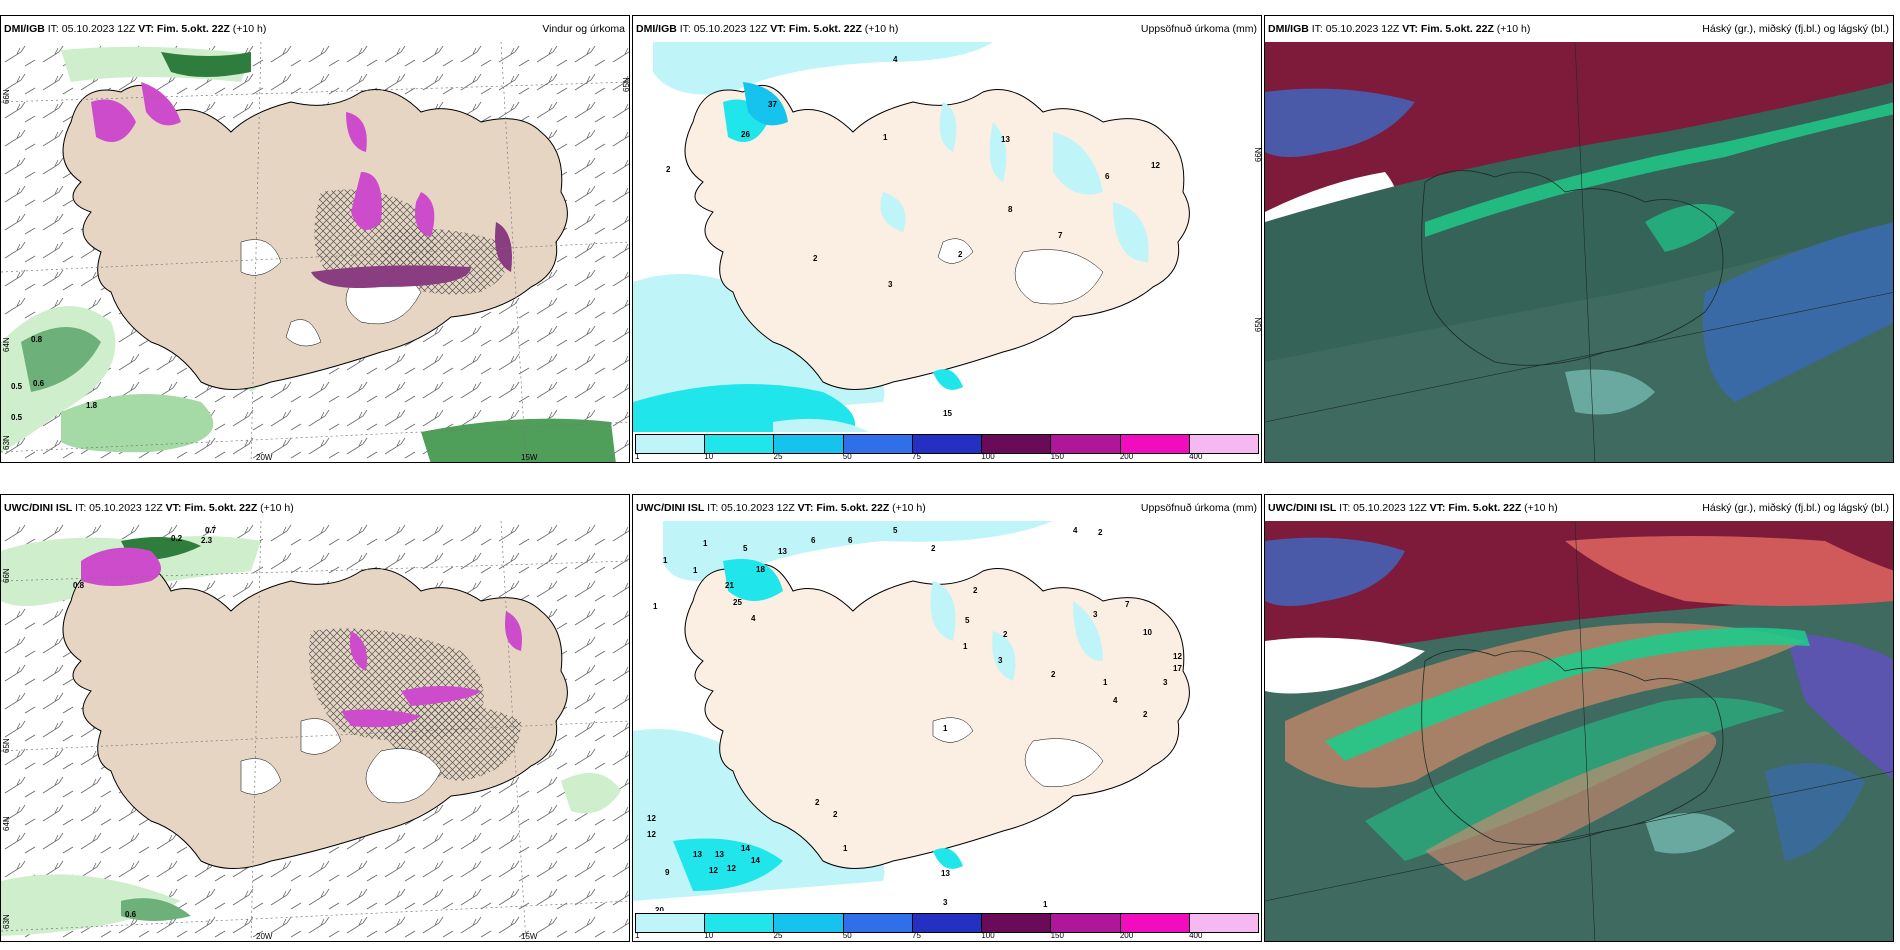 The width and height of the screenshot is (1900, 950). Describe the element at coordinates (772, 104) in the screenshot. I see `precip-value: 37` at that location.